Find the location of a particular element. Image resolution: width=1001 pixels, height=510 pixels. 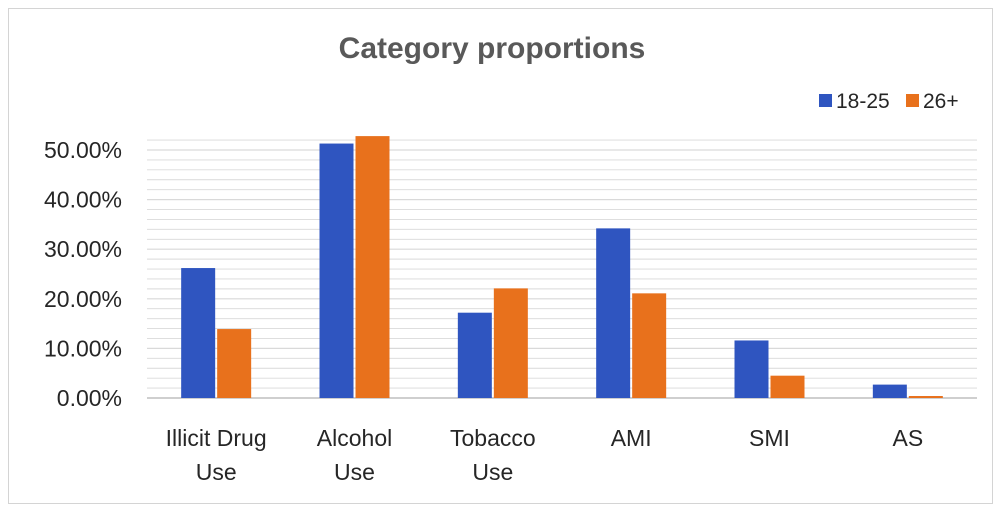

y-tick-label: 30.00% is located at coordinates (83, 249).